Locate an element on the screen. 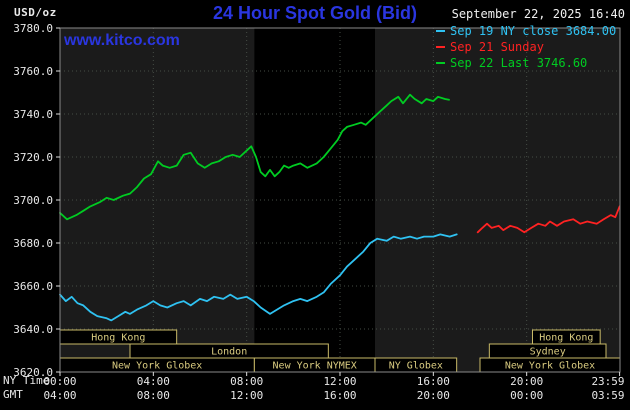 The width and height of the screenshot is (630, 410). legend-item-sep19: Sep 19 NY close 3684.00 is located at coordinates (526, 31).